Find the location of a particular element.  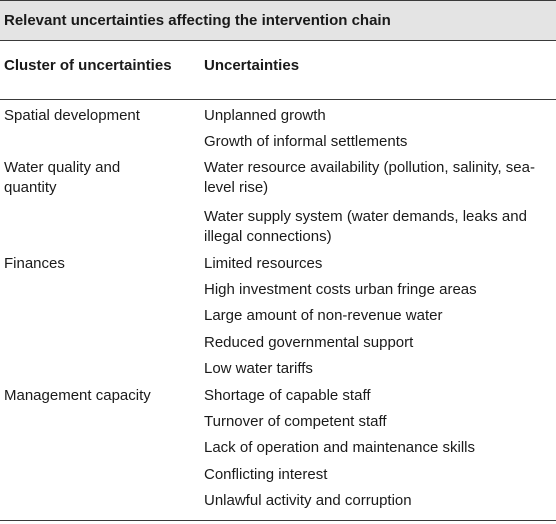

table-header-row: Cluster of uncertainties Uncertainties is located at coordinates (278, 70).